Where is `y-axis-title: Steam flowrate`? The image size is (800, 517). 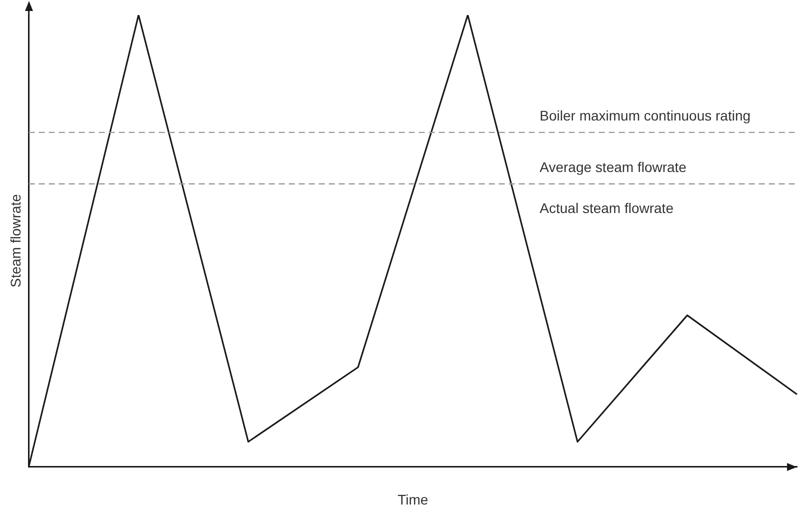 y-axis-title: Steam flowrate is located at coordinates (15, 241).